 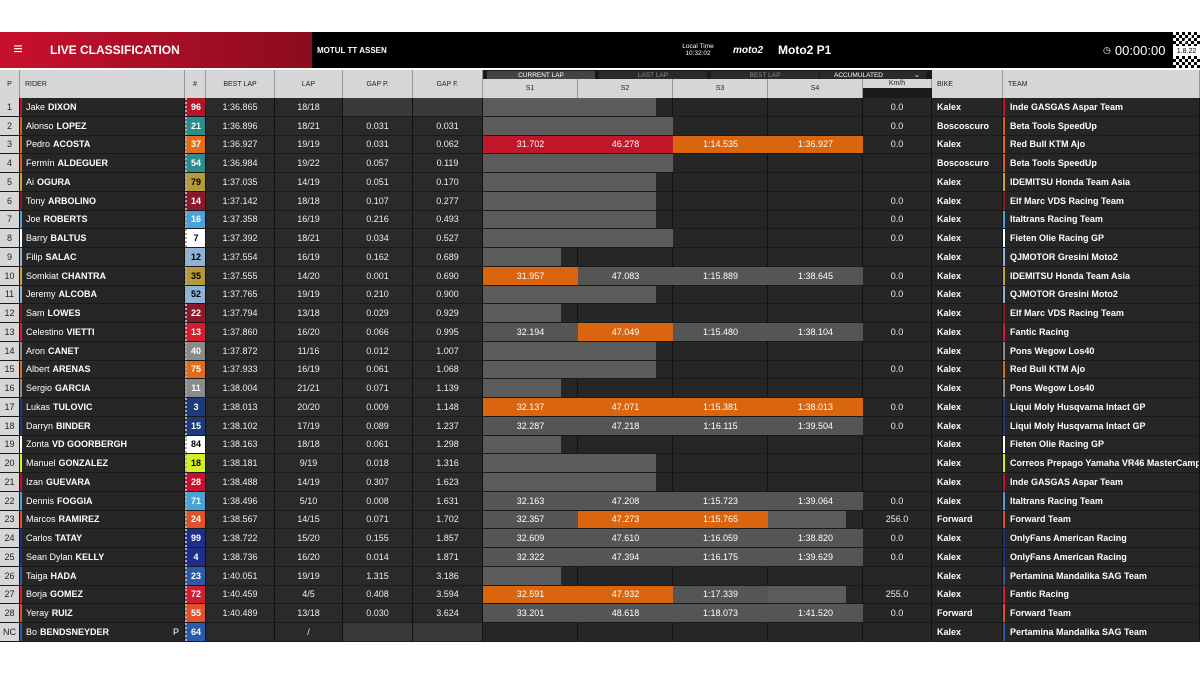 I want to click on lap-tab: CURRENT LAP, so click(x=541, y=75).